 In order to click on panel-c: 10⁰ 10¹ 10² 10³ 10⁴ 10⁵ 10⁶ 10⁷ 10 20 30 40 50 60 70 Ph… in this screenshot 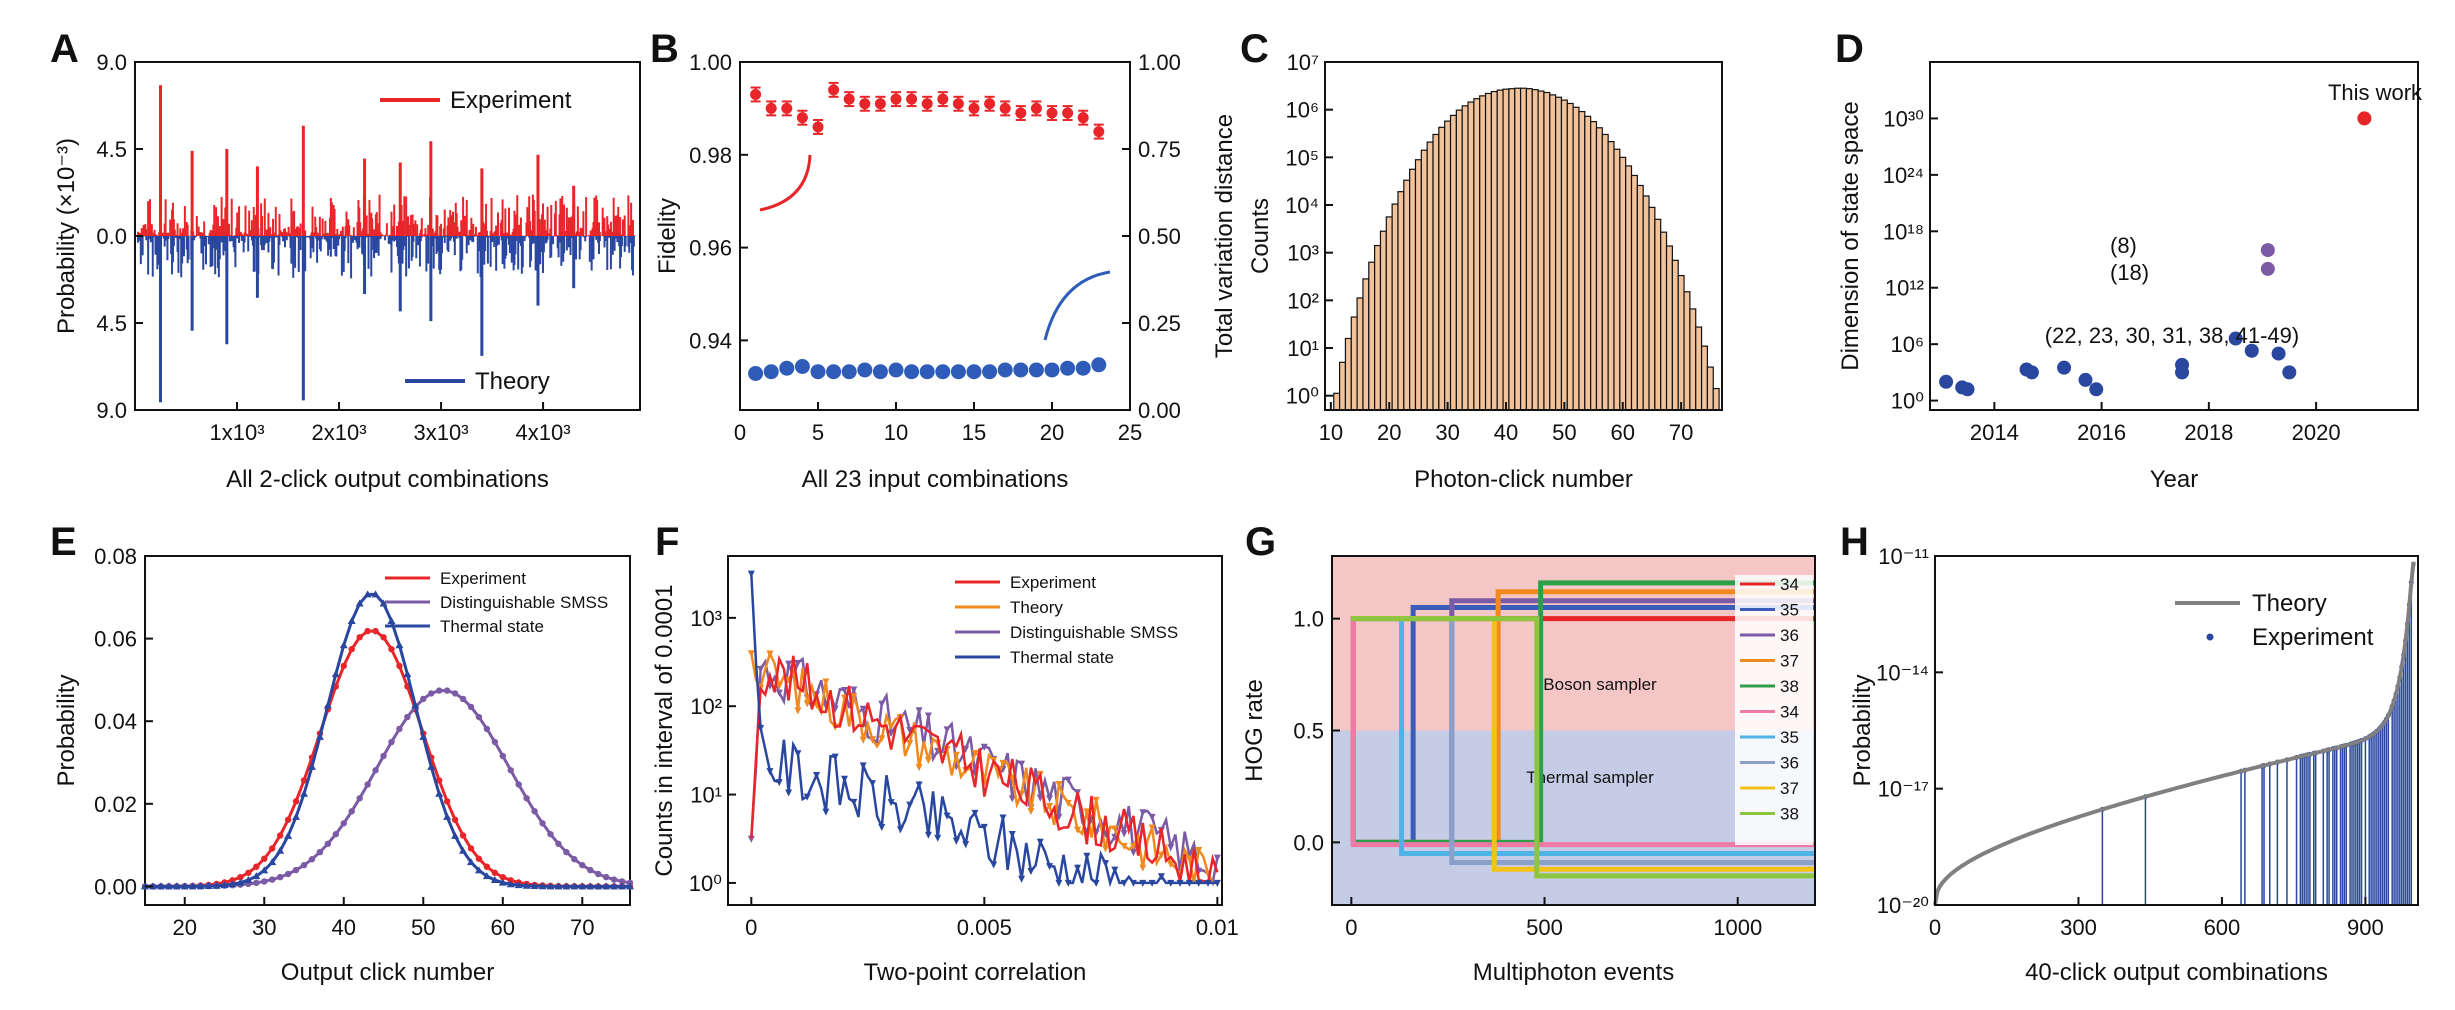, I will do `click(1485, 271)`.